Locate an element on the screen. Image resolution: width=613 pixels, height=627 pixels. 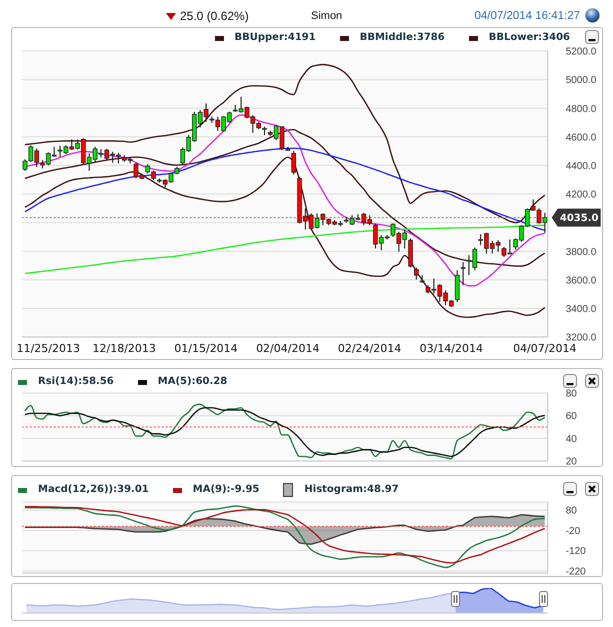
legend-label: Rsi(14):58.56 is located at coordinates (76, 382).